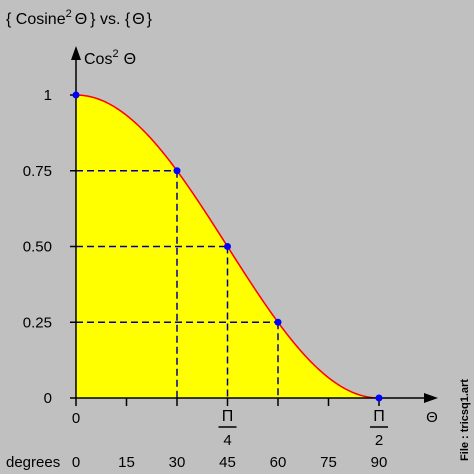 The height and width of the screenshot is (474, 474). Describe the element at coordinates (36, 19) in the screenshot. I see `title-open: { Cosine` at that location.